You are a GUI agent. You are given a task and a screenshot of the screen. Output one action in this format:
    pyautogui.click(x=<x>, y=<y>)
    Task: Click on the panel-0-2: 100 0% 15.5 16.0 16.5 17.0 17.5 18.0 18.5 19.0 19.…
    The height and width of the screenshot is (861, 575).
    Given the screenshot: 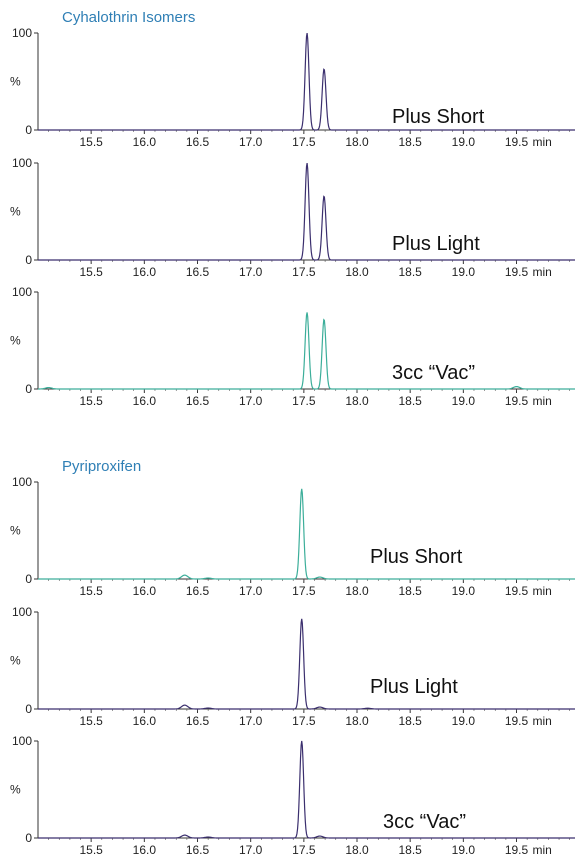 What is the action you would take?
    pyautogui.click(x=292, y=346)
    